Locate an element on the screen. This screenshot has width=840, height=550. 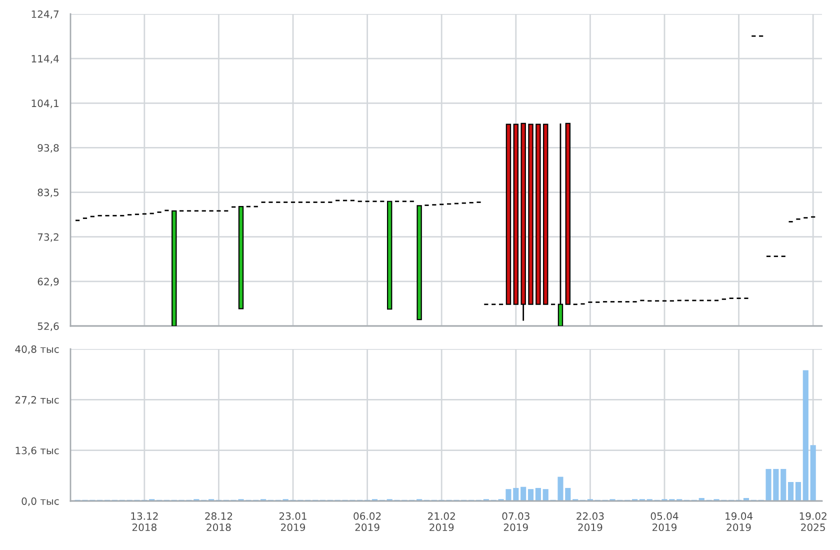
y-tick-label: 52,6 is located at coordinates (48, 326).